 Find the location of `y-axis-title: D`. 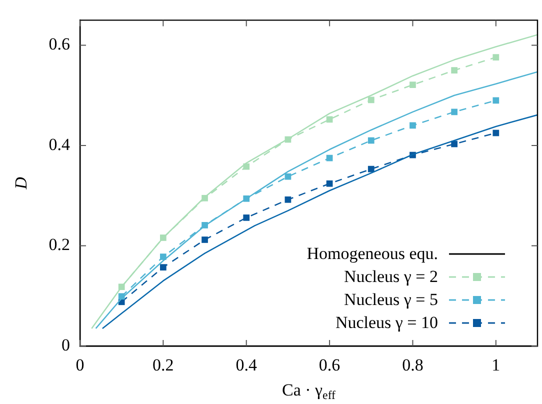

y-axis-title: D is located at coordinates (20, 183).